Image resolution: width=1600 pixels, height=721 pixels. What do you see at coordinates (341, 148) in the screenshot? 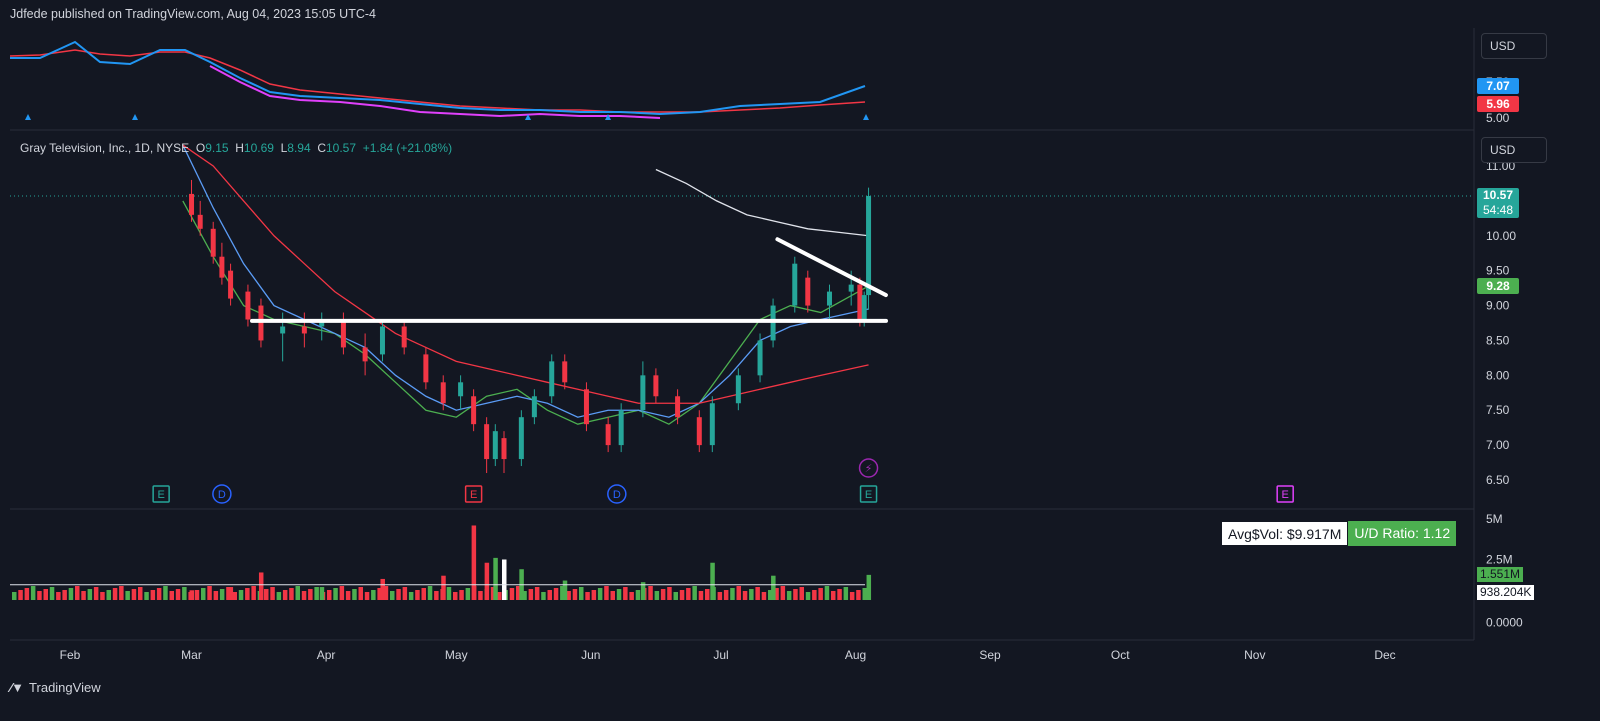
I see `close-value: 10.57` at bounding box center [341, 148].